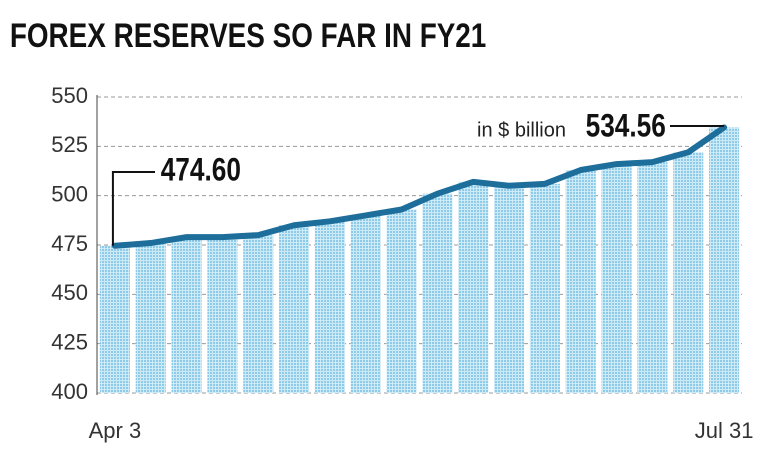  What do you see at coordinates (69, 243) in the screenshot?
I see `y-tick-label: 475` at bounding box center [69, 243].